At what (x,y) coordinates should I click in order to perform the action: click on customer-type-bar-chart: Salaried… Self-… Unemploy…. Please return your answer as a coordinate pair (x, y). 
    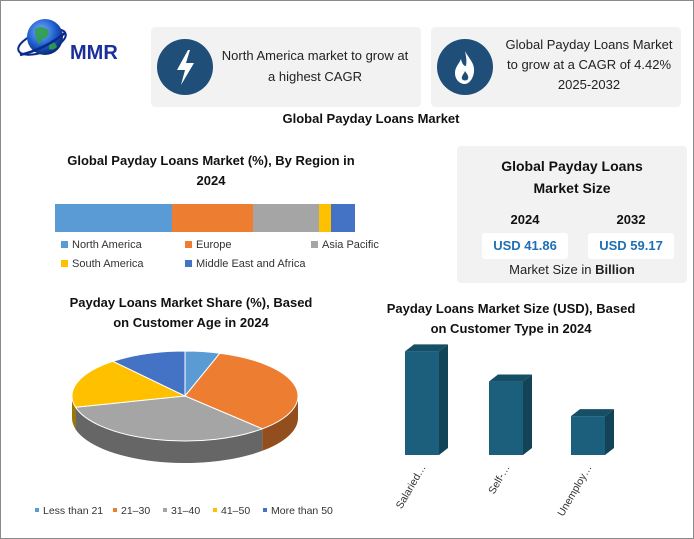
    Looking at the image, I should click on (504, 431).